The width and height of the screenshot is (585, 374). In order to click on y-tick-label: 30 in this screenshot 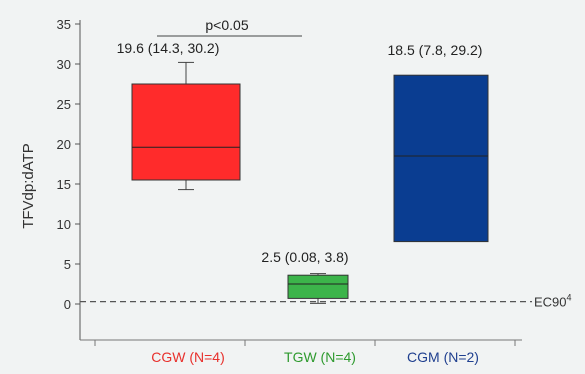, I will do `click(64, 64)`.